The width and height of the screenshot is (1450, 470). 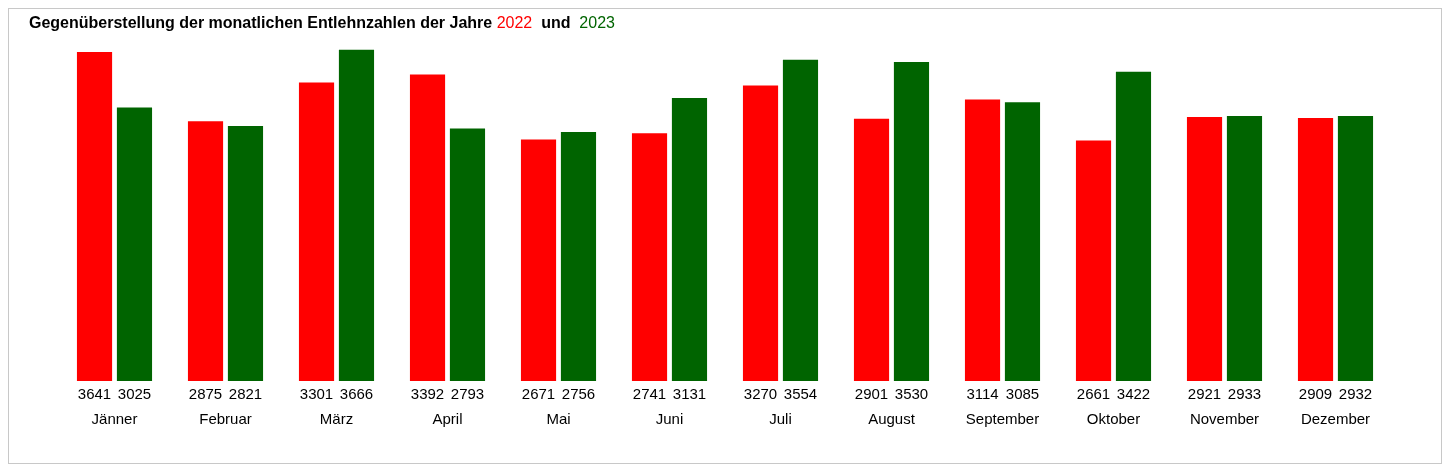 I want to click on data-label: 3666, so click(x=356, y=393).